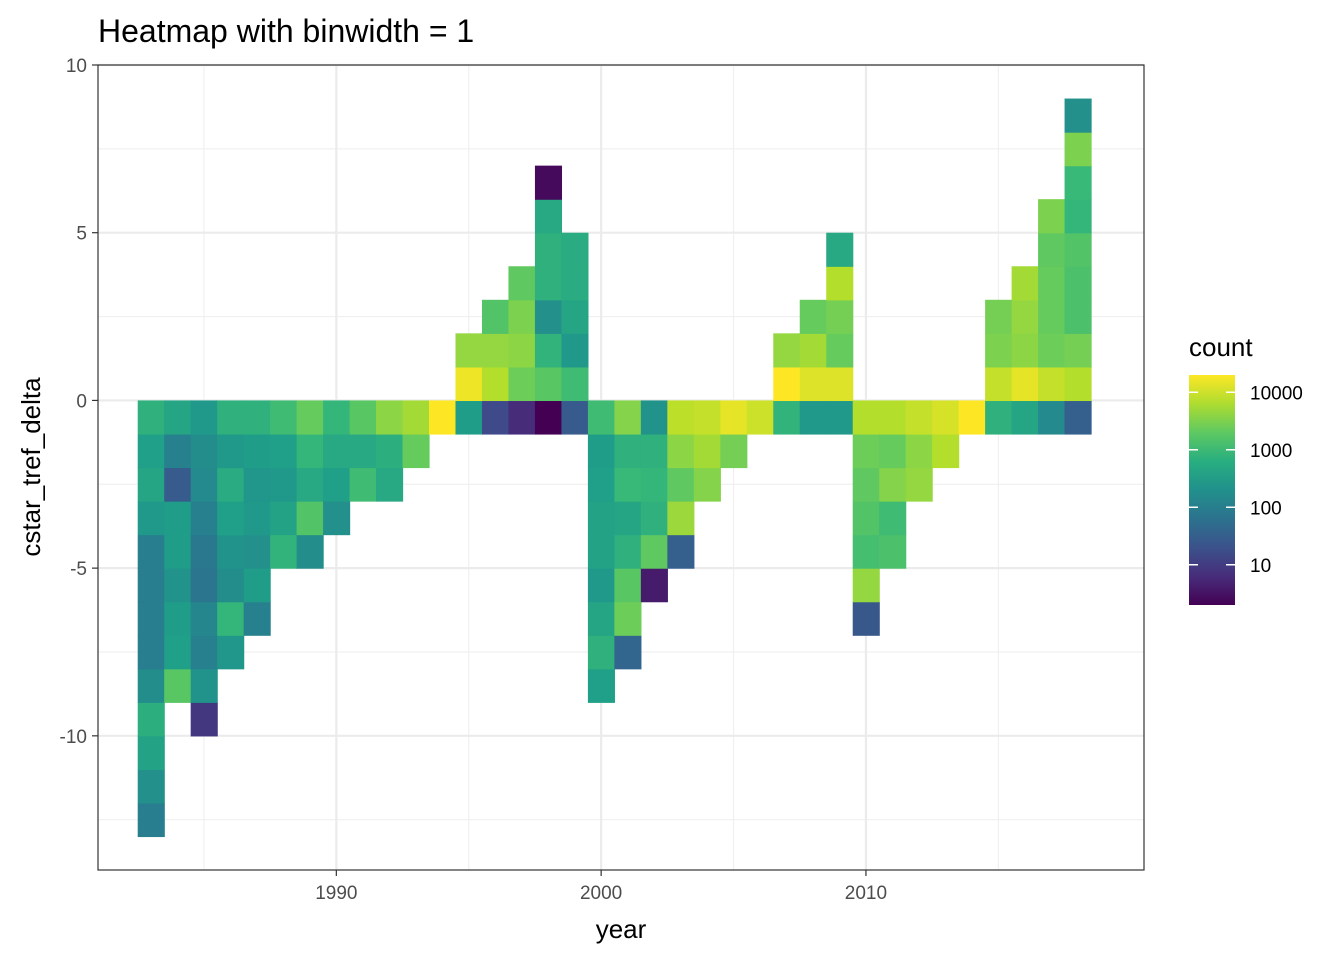  I want to click on y-tick-label: 5, so click(81, 234).